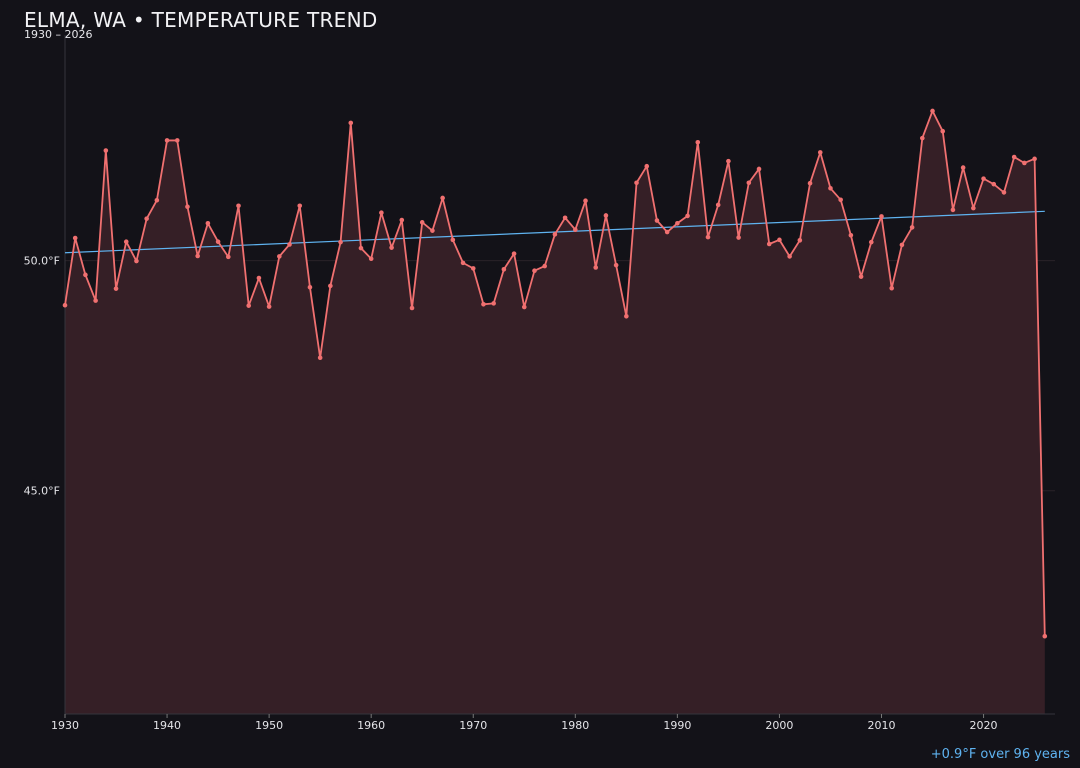 The width and height of the screenshot is (1080, 768). Describe the element at coordinates (524, 723) in the screenshot. I see `x-tick-labels: 1930 1940 1950 1960 1970 1980 1990 2000 2010 2020` at that location.